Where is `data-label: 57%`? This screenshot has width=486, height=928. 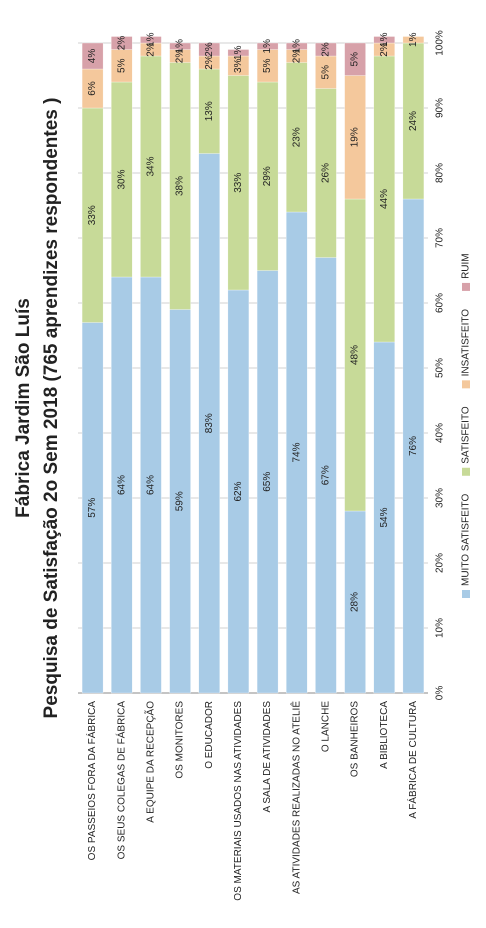
data-label: 57% is located at coordinates (92, 508).